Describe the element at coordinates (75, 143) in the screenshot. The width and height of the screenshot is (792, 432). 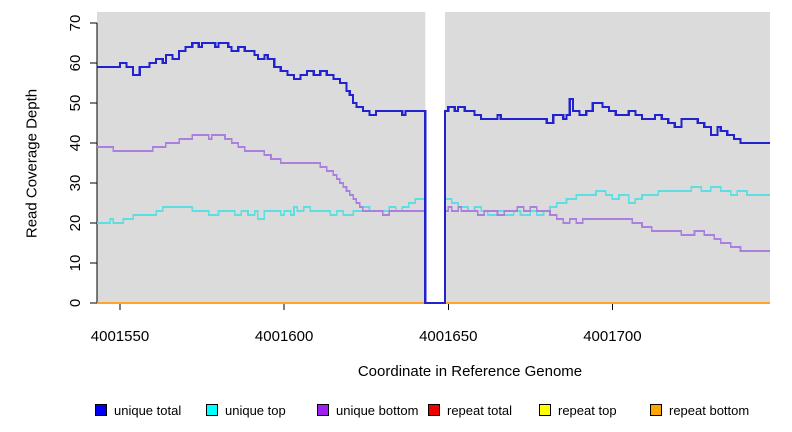
I see `y-tick-label: 40` at that location.